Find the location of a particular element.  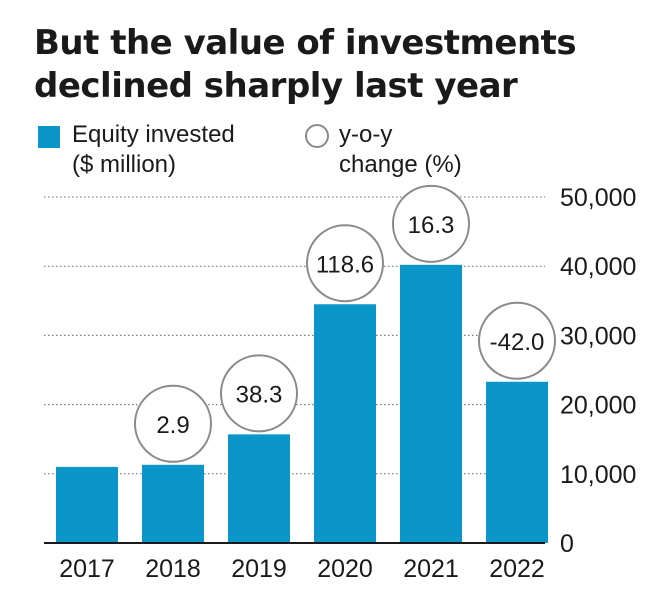

y-tick-label: 30,000 is located at coordinates (598, 336).